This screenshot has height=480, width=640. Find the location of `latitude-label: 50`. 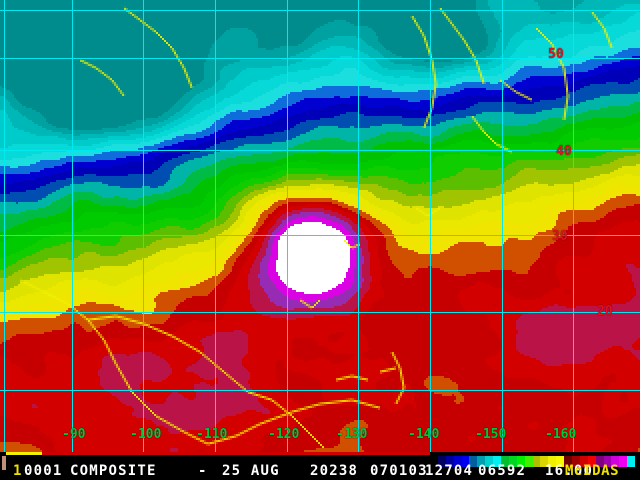

latitude-label: 50 is located at coordinates (556, 54).